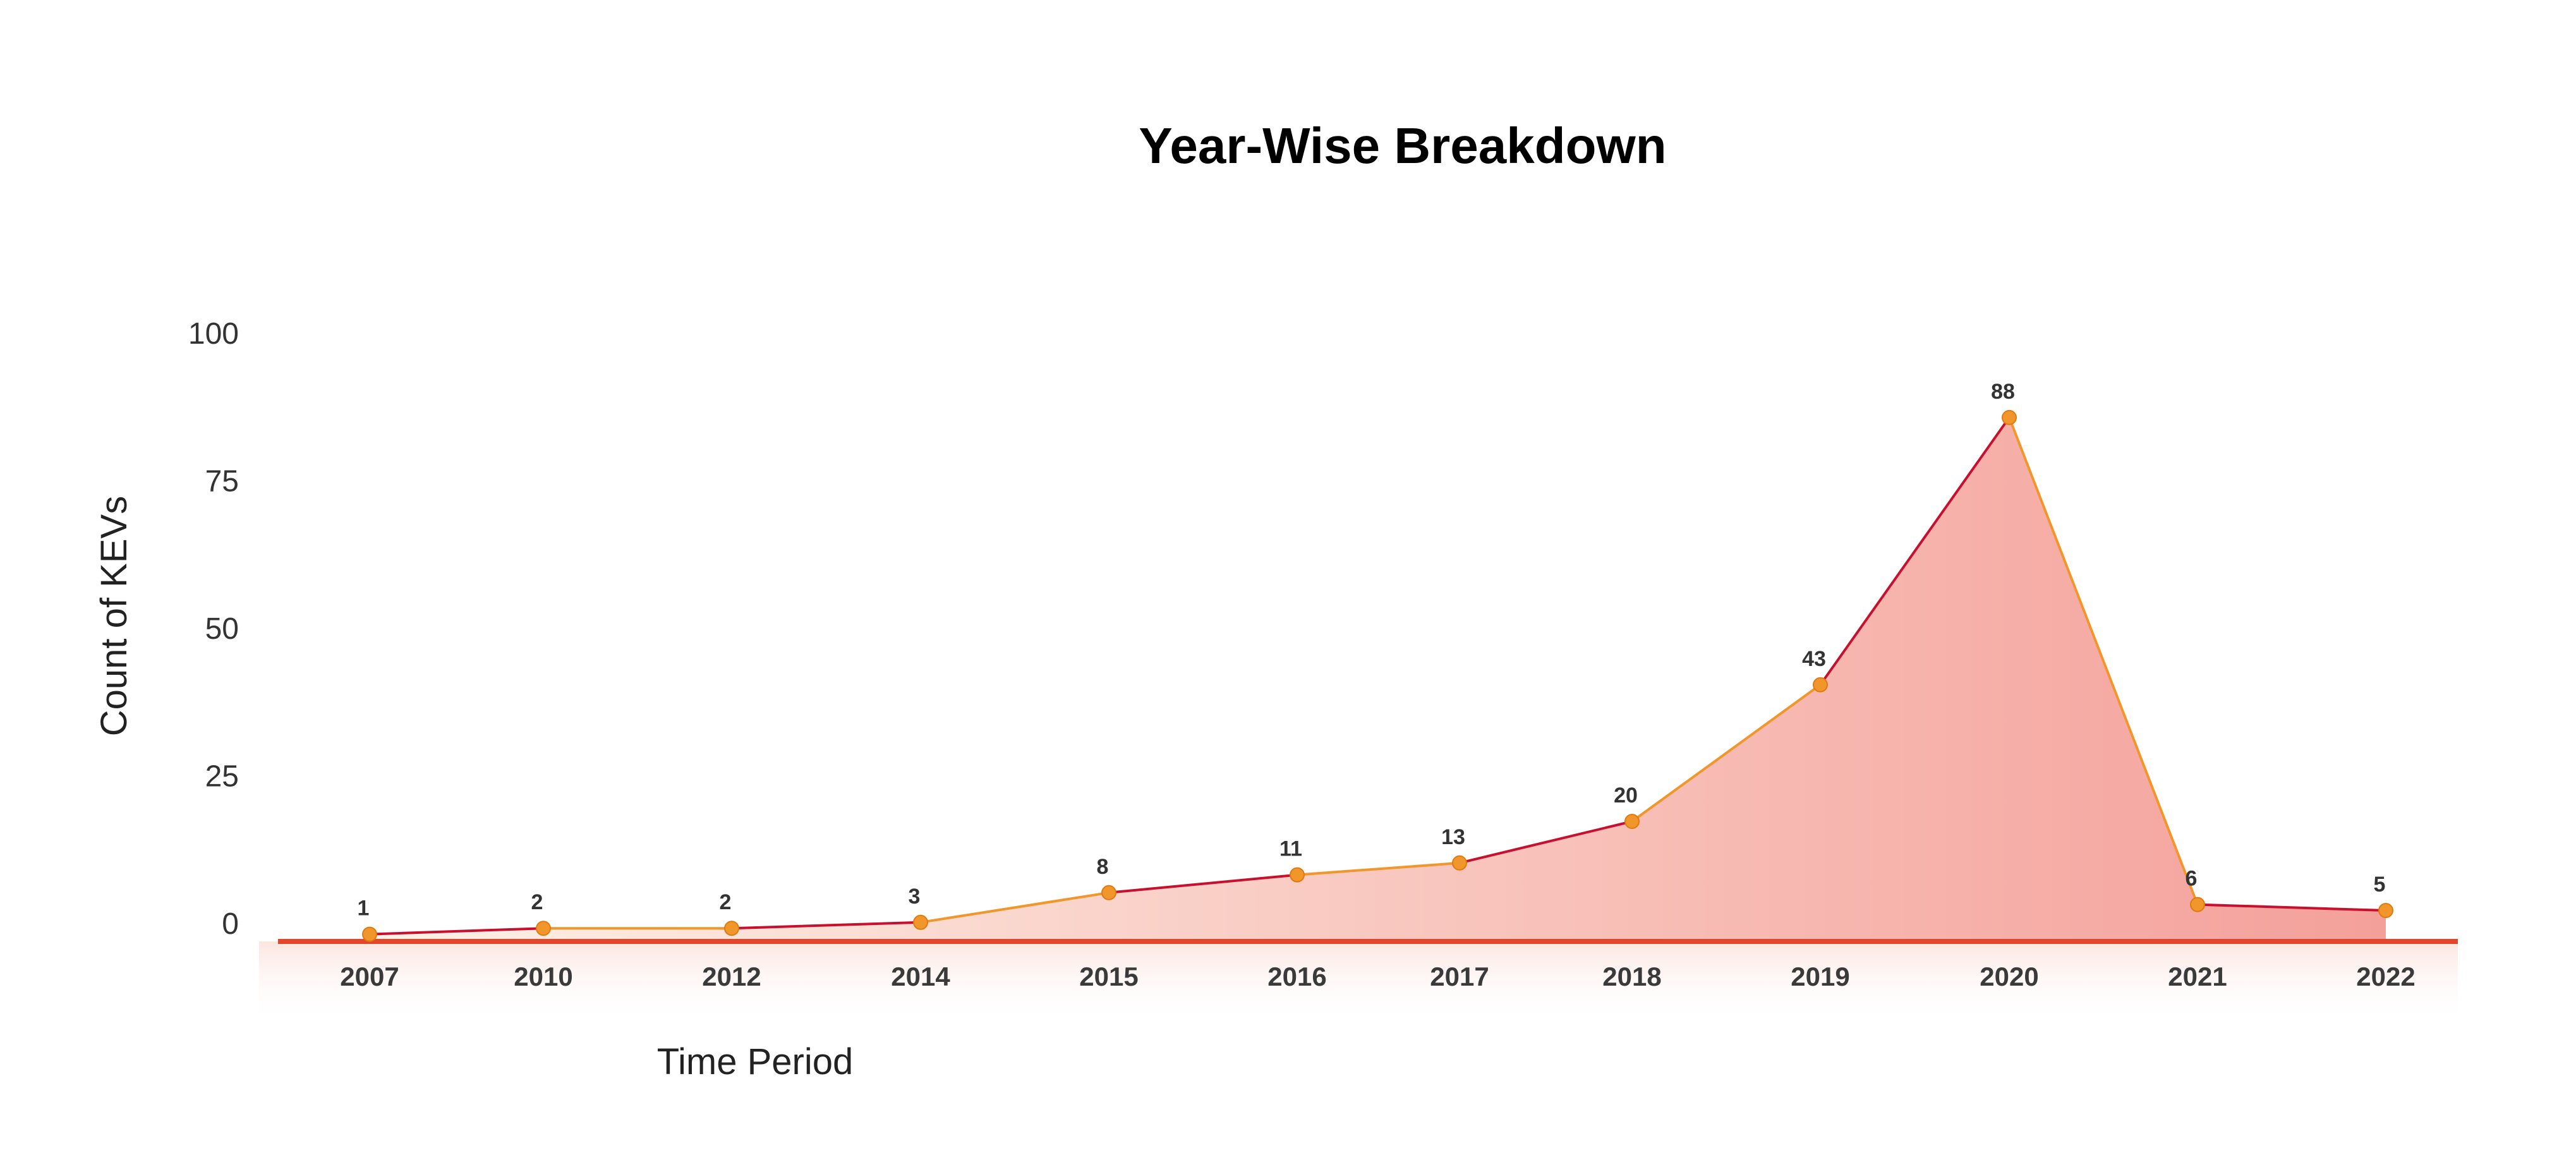  I want to click on x-tick-label: 2022, so click(2385, 976).